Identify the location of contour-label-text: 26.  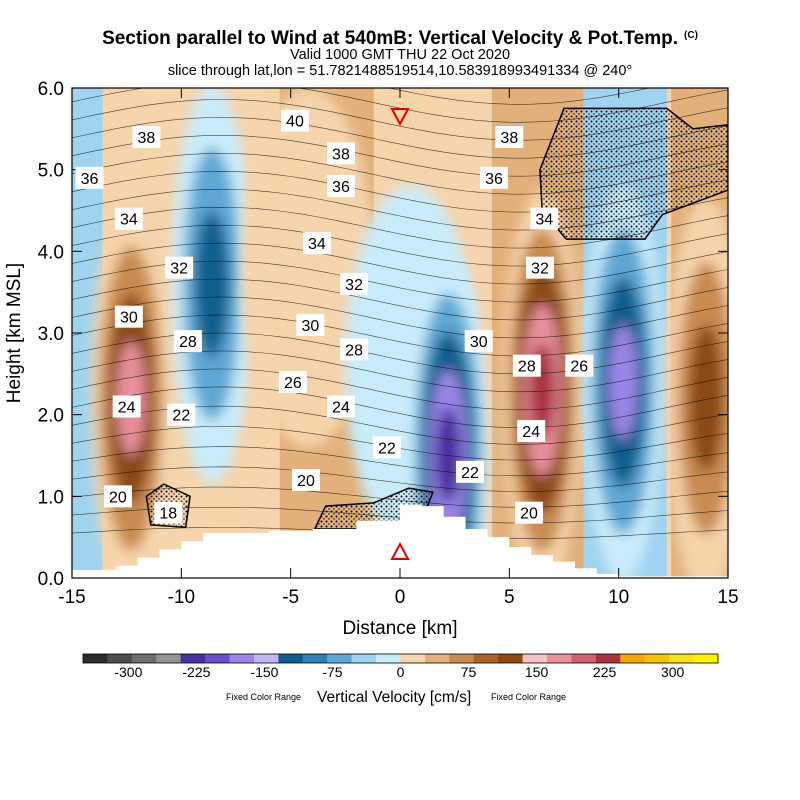
(579, 367).